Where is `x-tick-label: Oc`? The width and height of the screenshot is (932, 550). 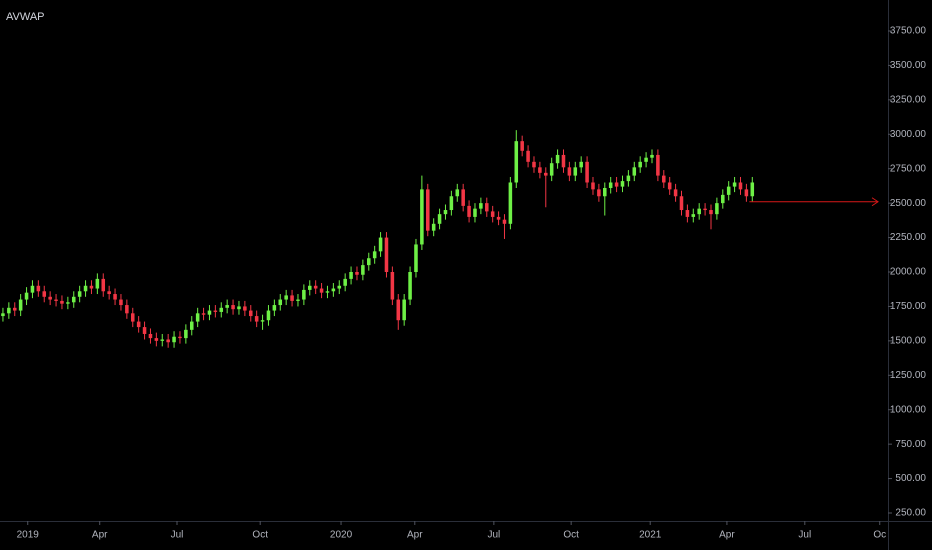
x-tick-label: Oc is located at coordinates (879, 535).